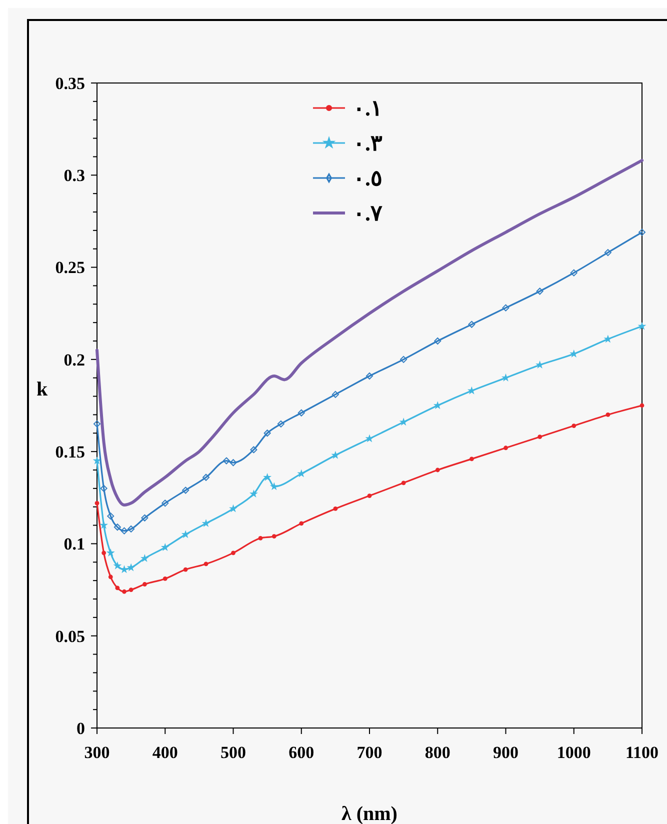 The width and height of the screenshot is (667, 824). Describe the element at coordinates (367, 178) in the screenshot. I see `legend-label: ٠.٥` at that location.